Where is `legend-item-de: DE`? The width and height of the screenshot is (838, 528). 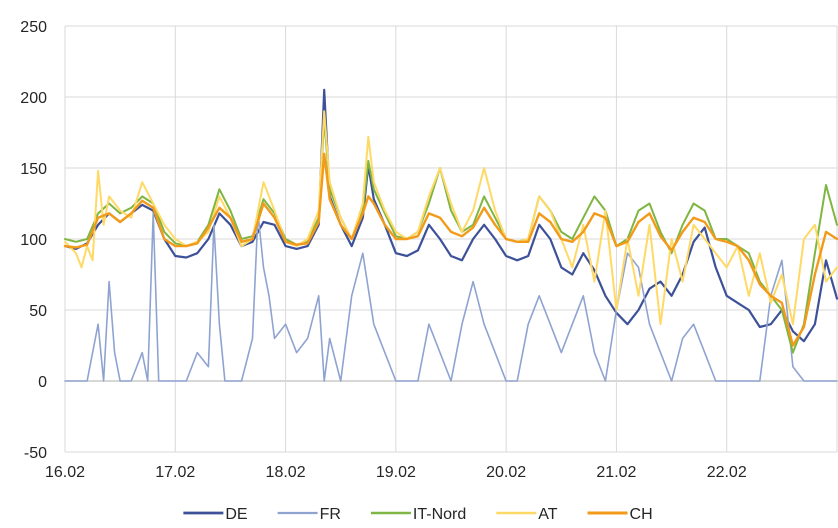 legend-item-de: DE is located at coordinates (215, 514).